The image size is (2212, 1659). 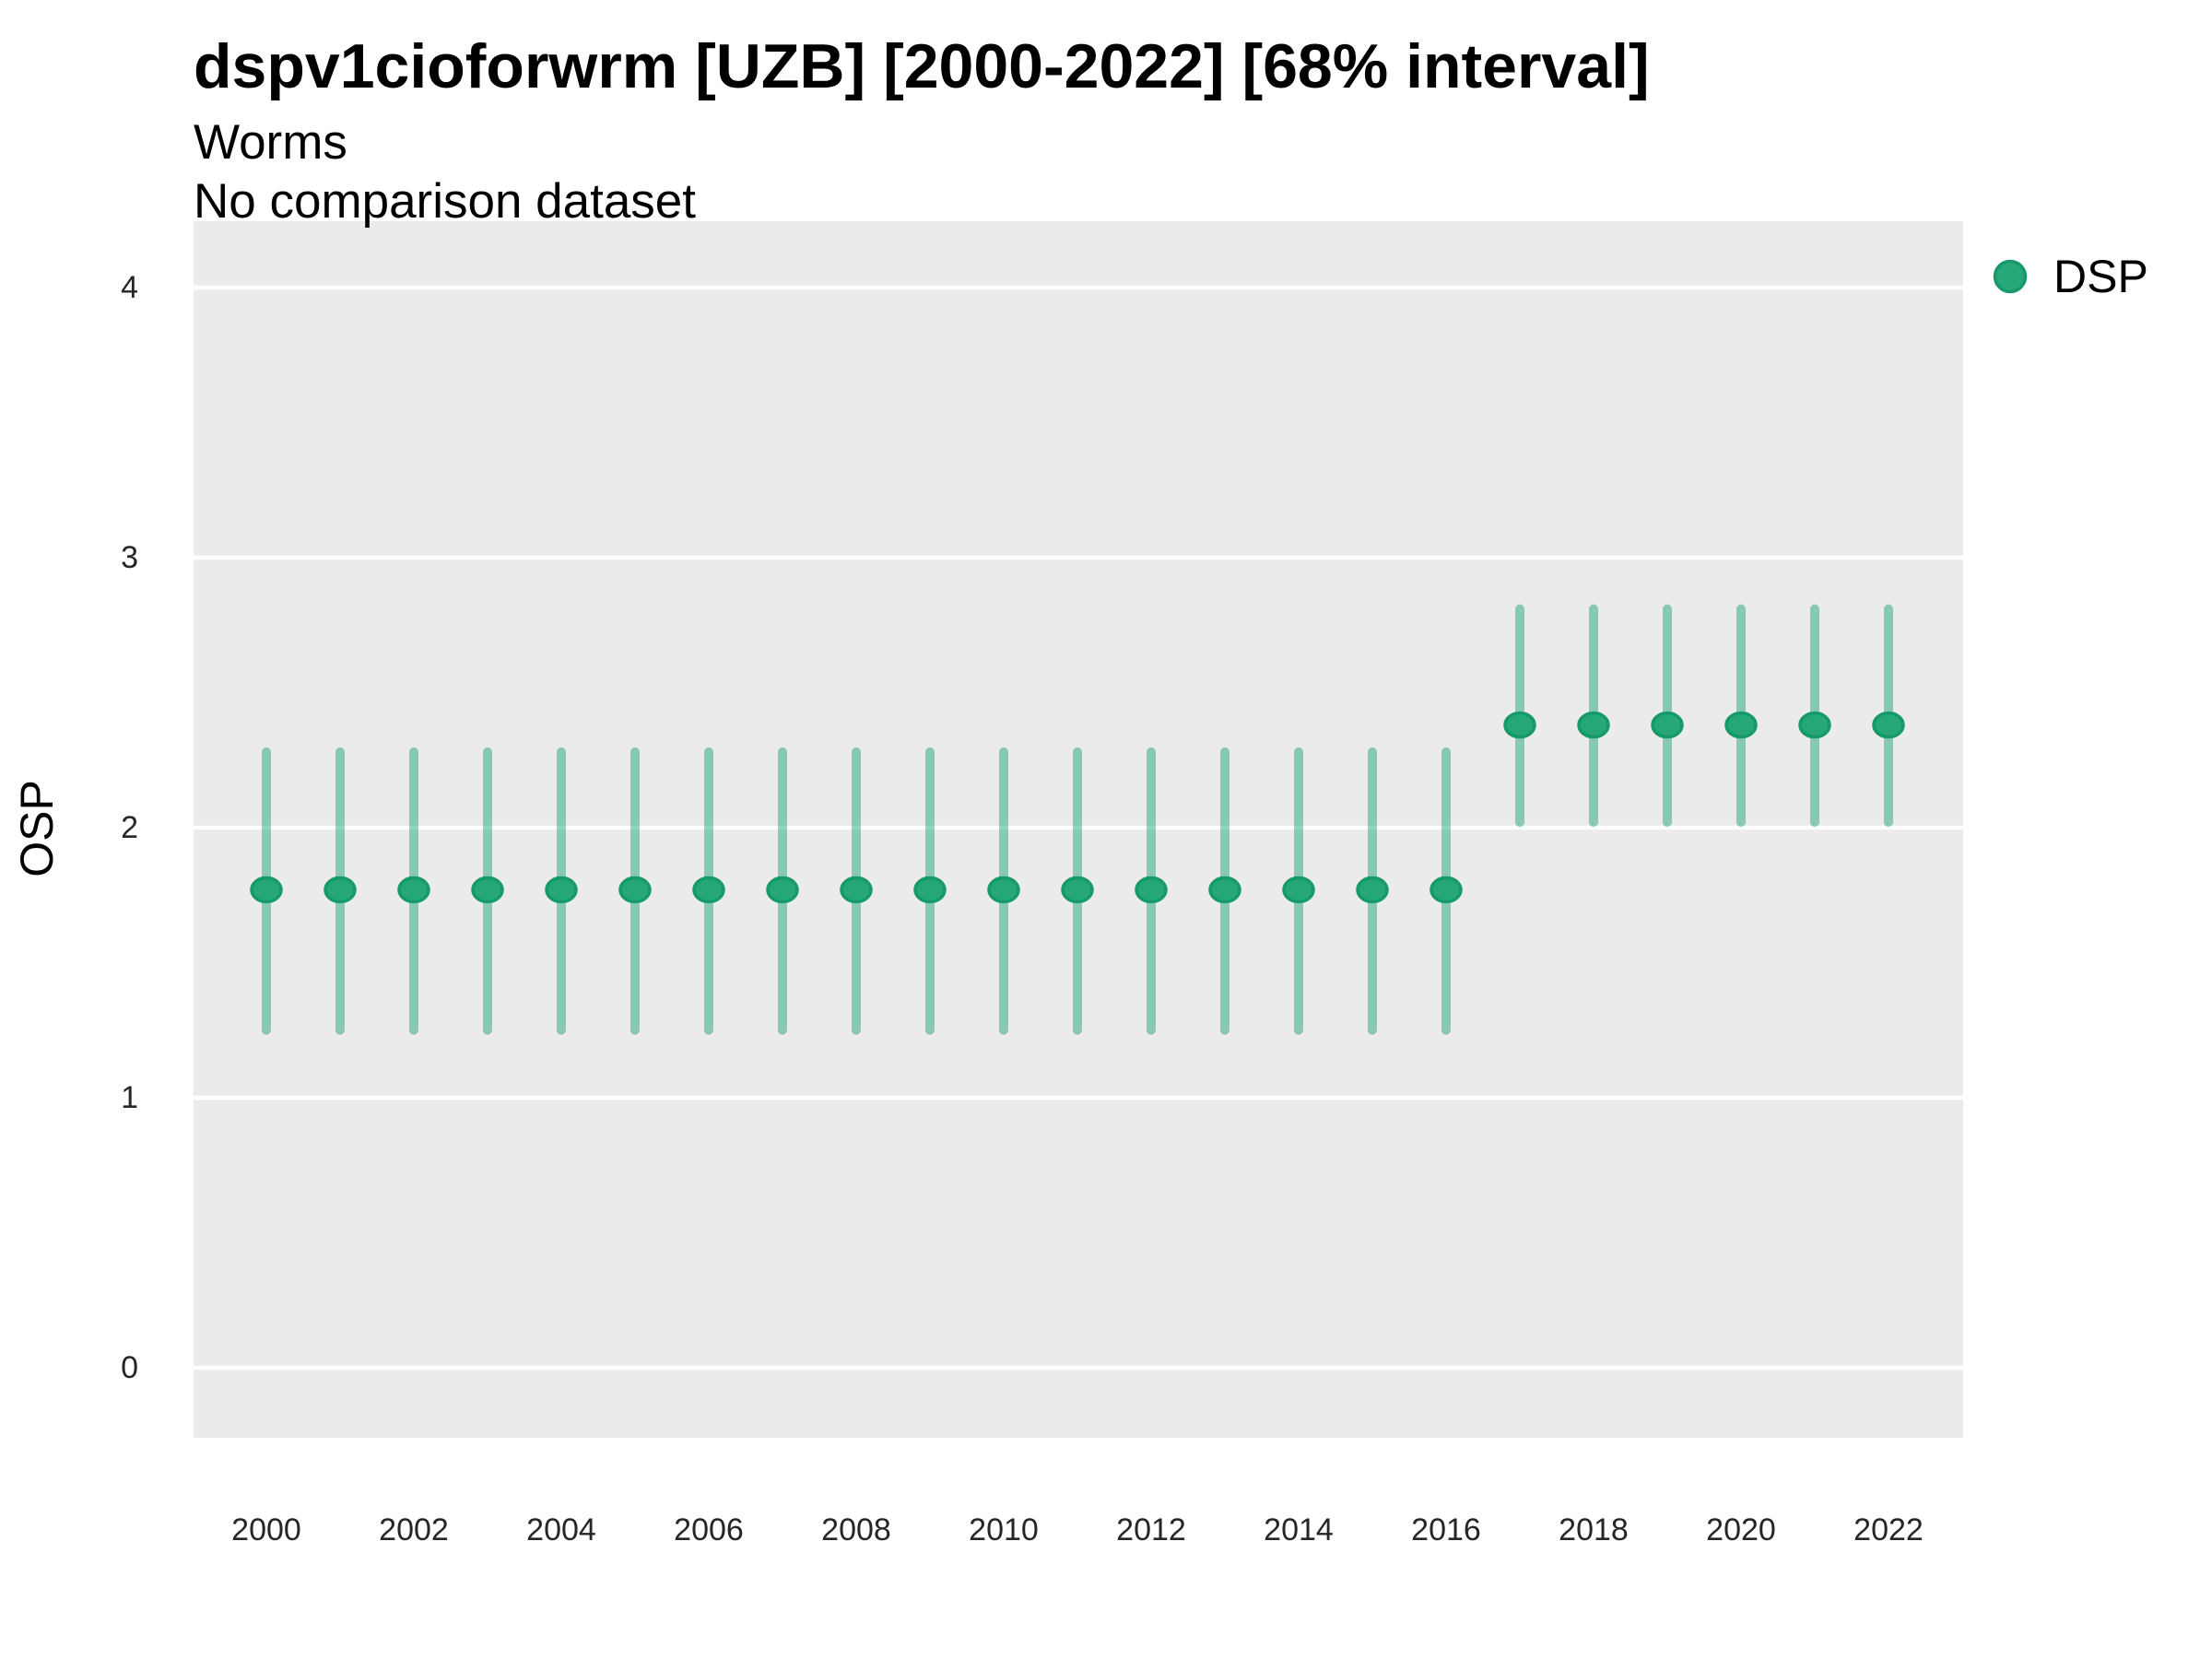 I want to click on x-tick-label-2006: 2006, so click(x=709, y=1529).